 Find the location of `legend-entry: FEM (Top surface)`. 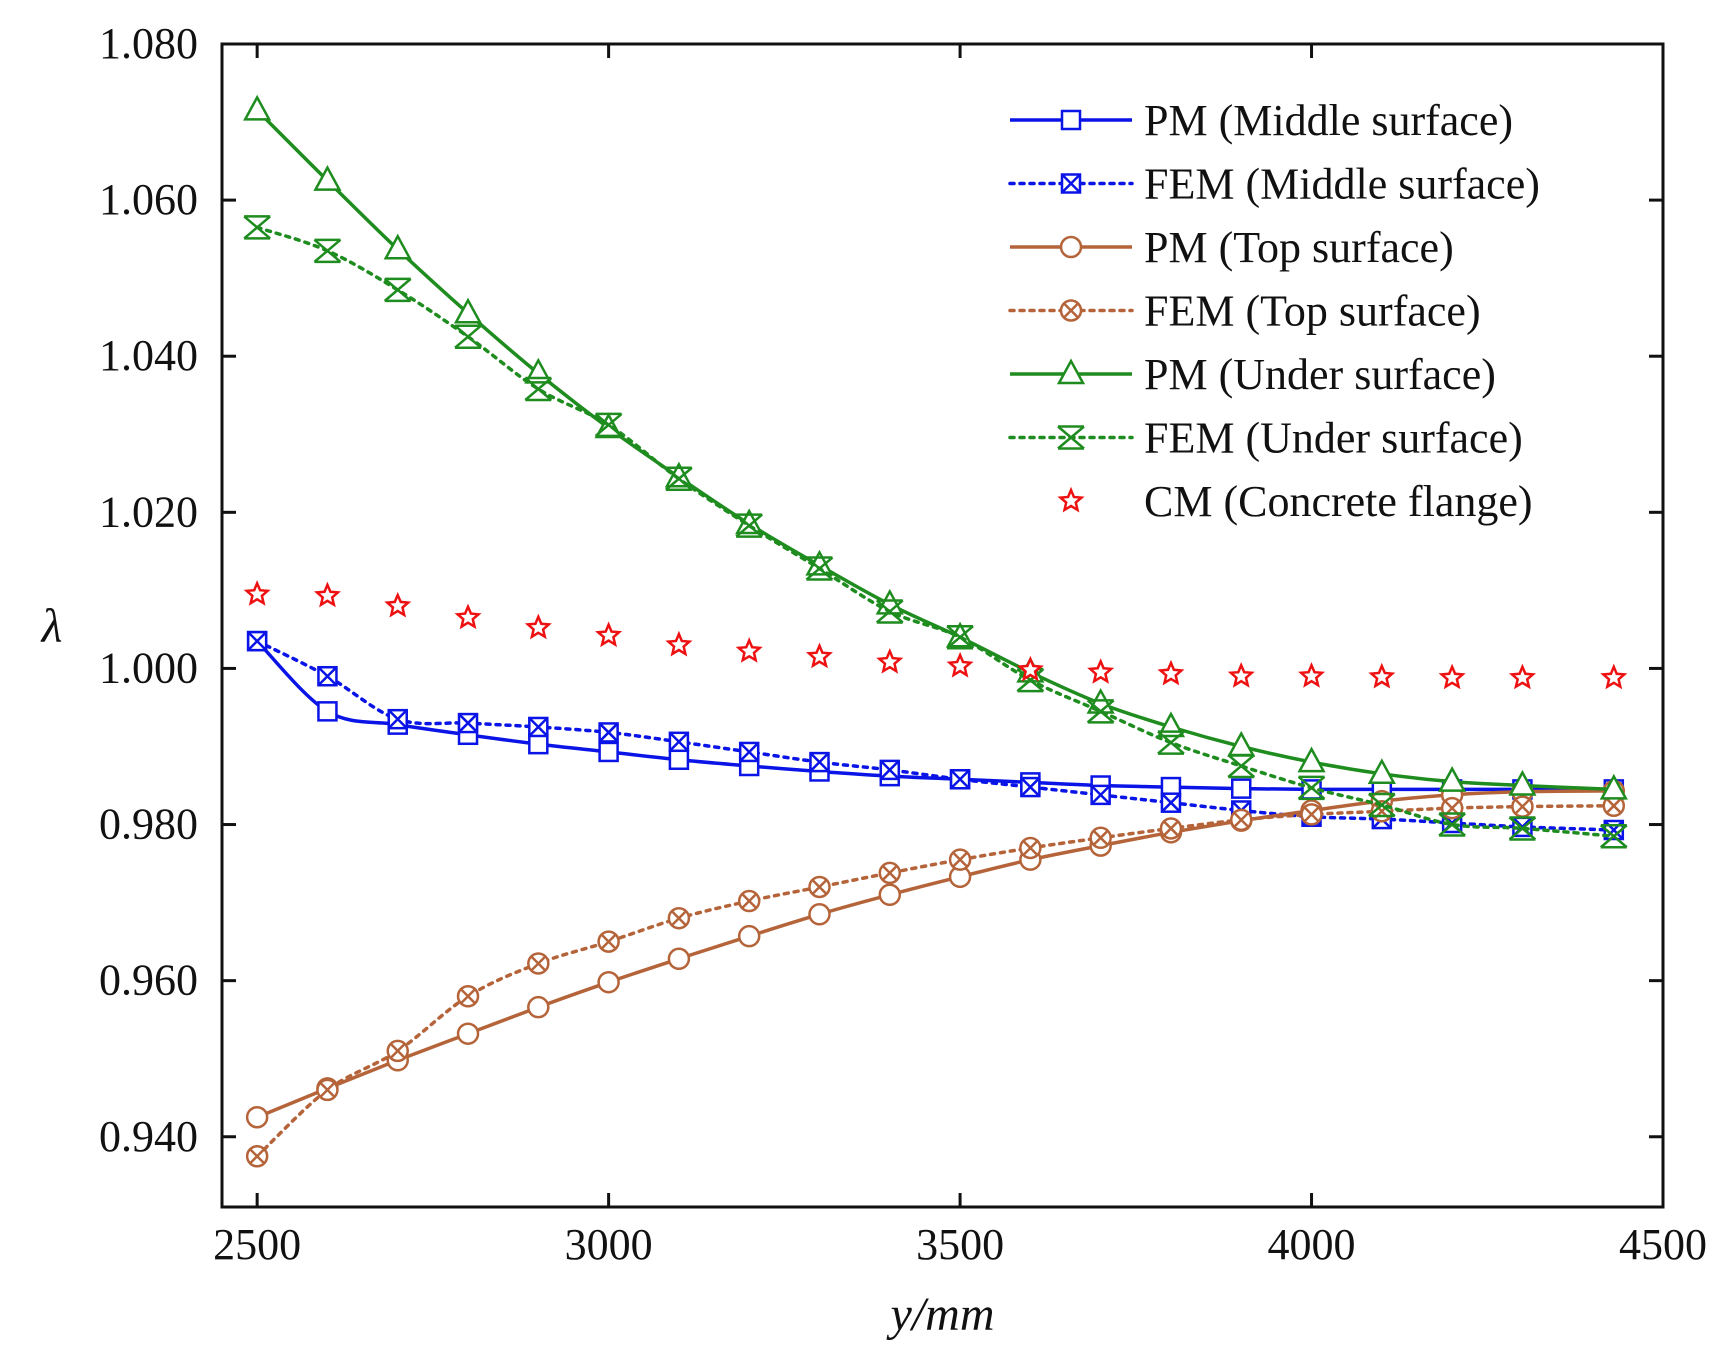

legend-entry: FEM (Top surface) is located at coordinates (1244, 311).